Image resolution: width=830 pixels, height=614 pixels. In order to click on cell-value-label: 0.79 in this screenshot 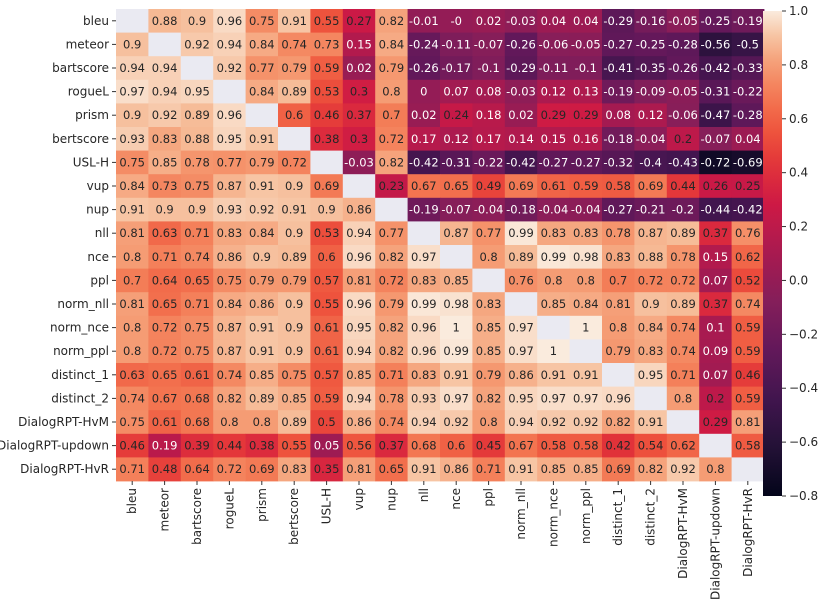, I will do `click(294, 280)`.